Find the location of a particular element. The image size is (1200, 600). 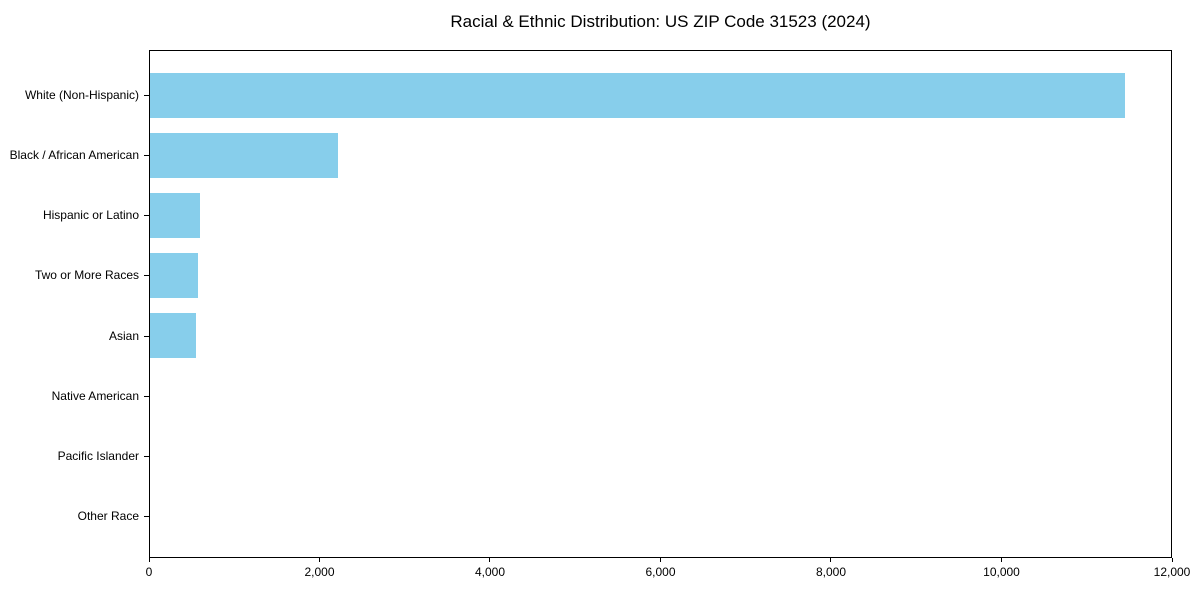

y-tick-label: Pacific Islander is located at coordinates (74, 456).